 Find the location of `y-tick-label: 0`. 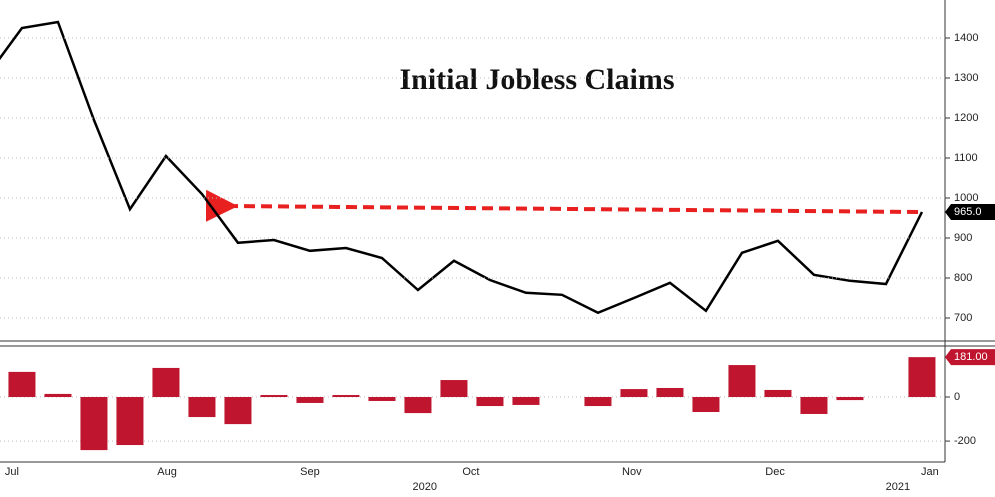

y-tick-label: 0 is located at coordinates (957, 397).